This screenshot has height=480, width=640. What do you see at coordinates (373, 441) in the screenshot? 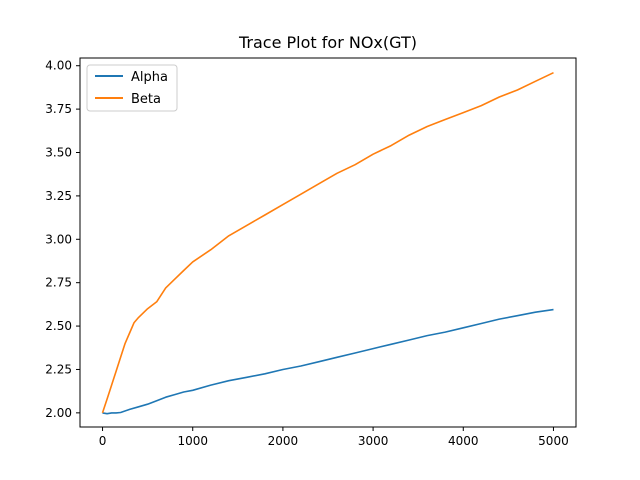
I see `x-tick-label: 3000` at bounding box center [373, 441].